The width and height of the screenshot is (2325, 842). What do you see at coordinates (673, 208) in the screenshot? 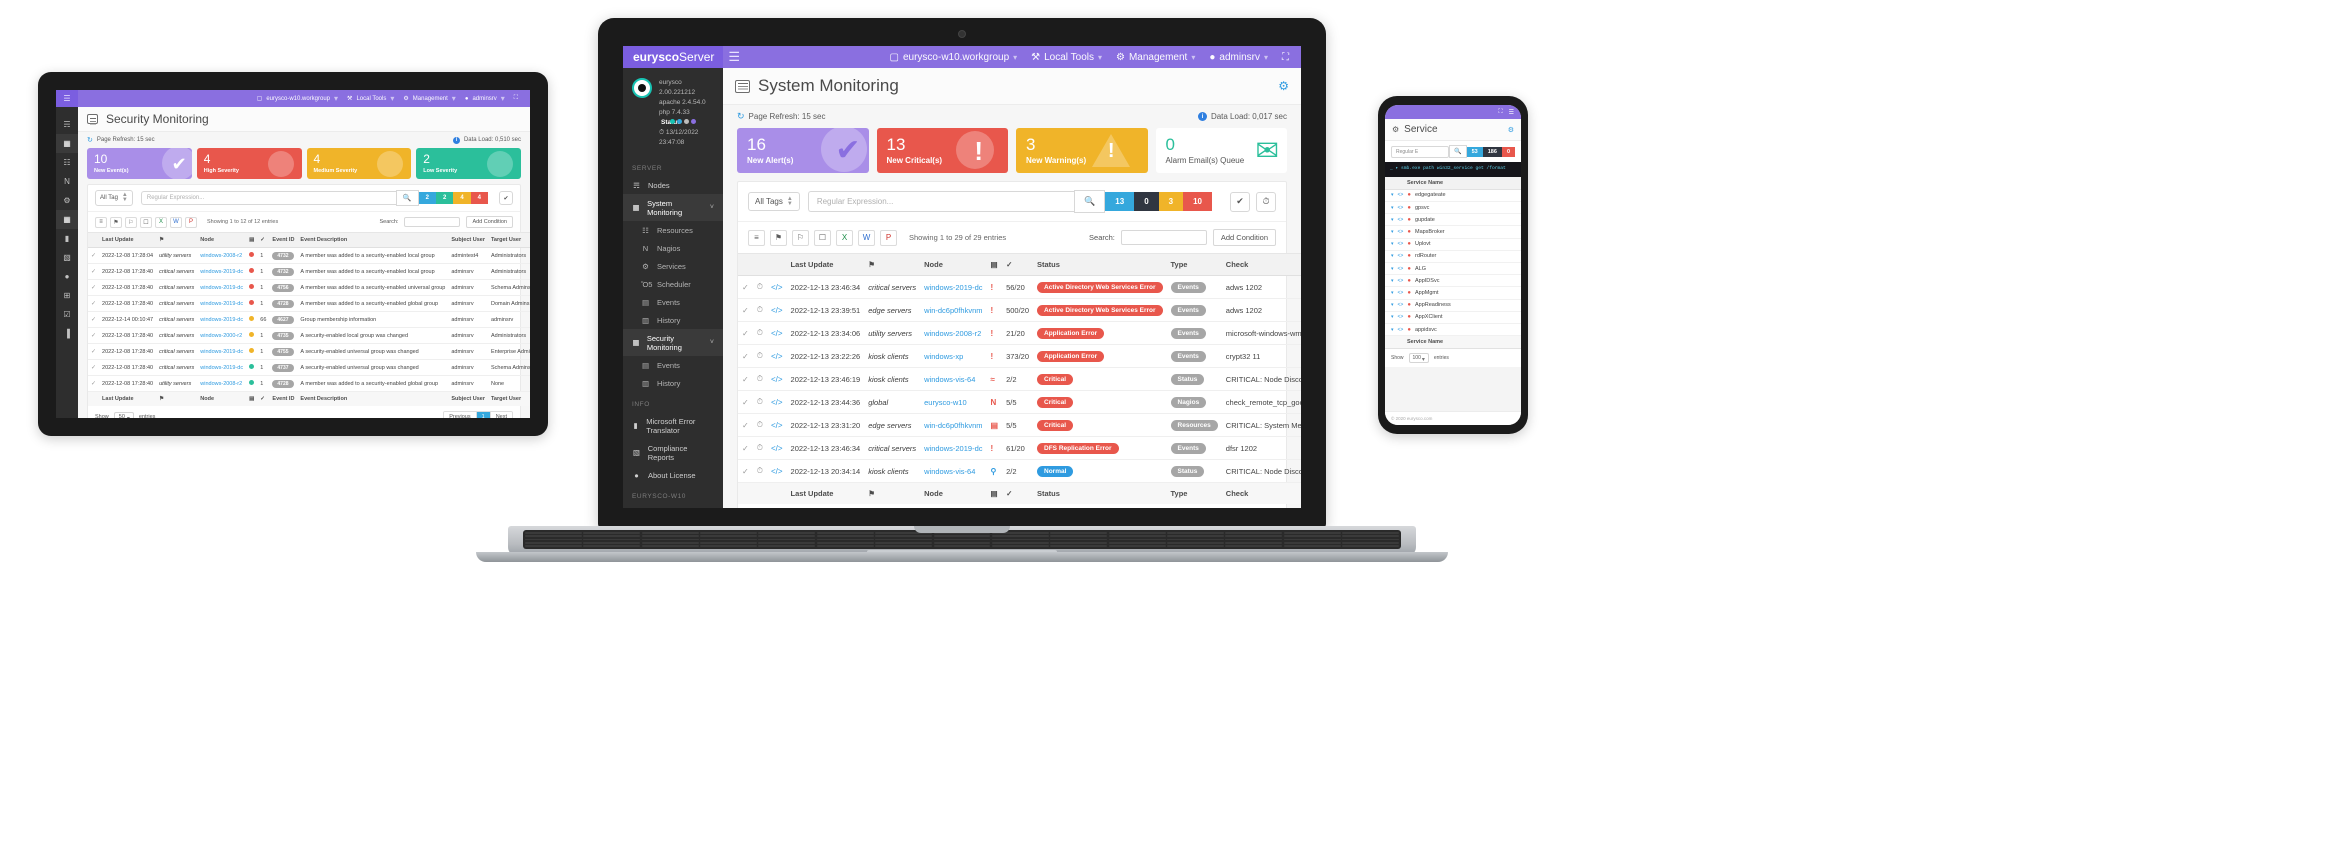
I see `sidebar-item-system-monitoring: ▦ System Monitoring ˅` at bounding box center [673, 208].